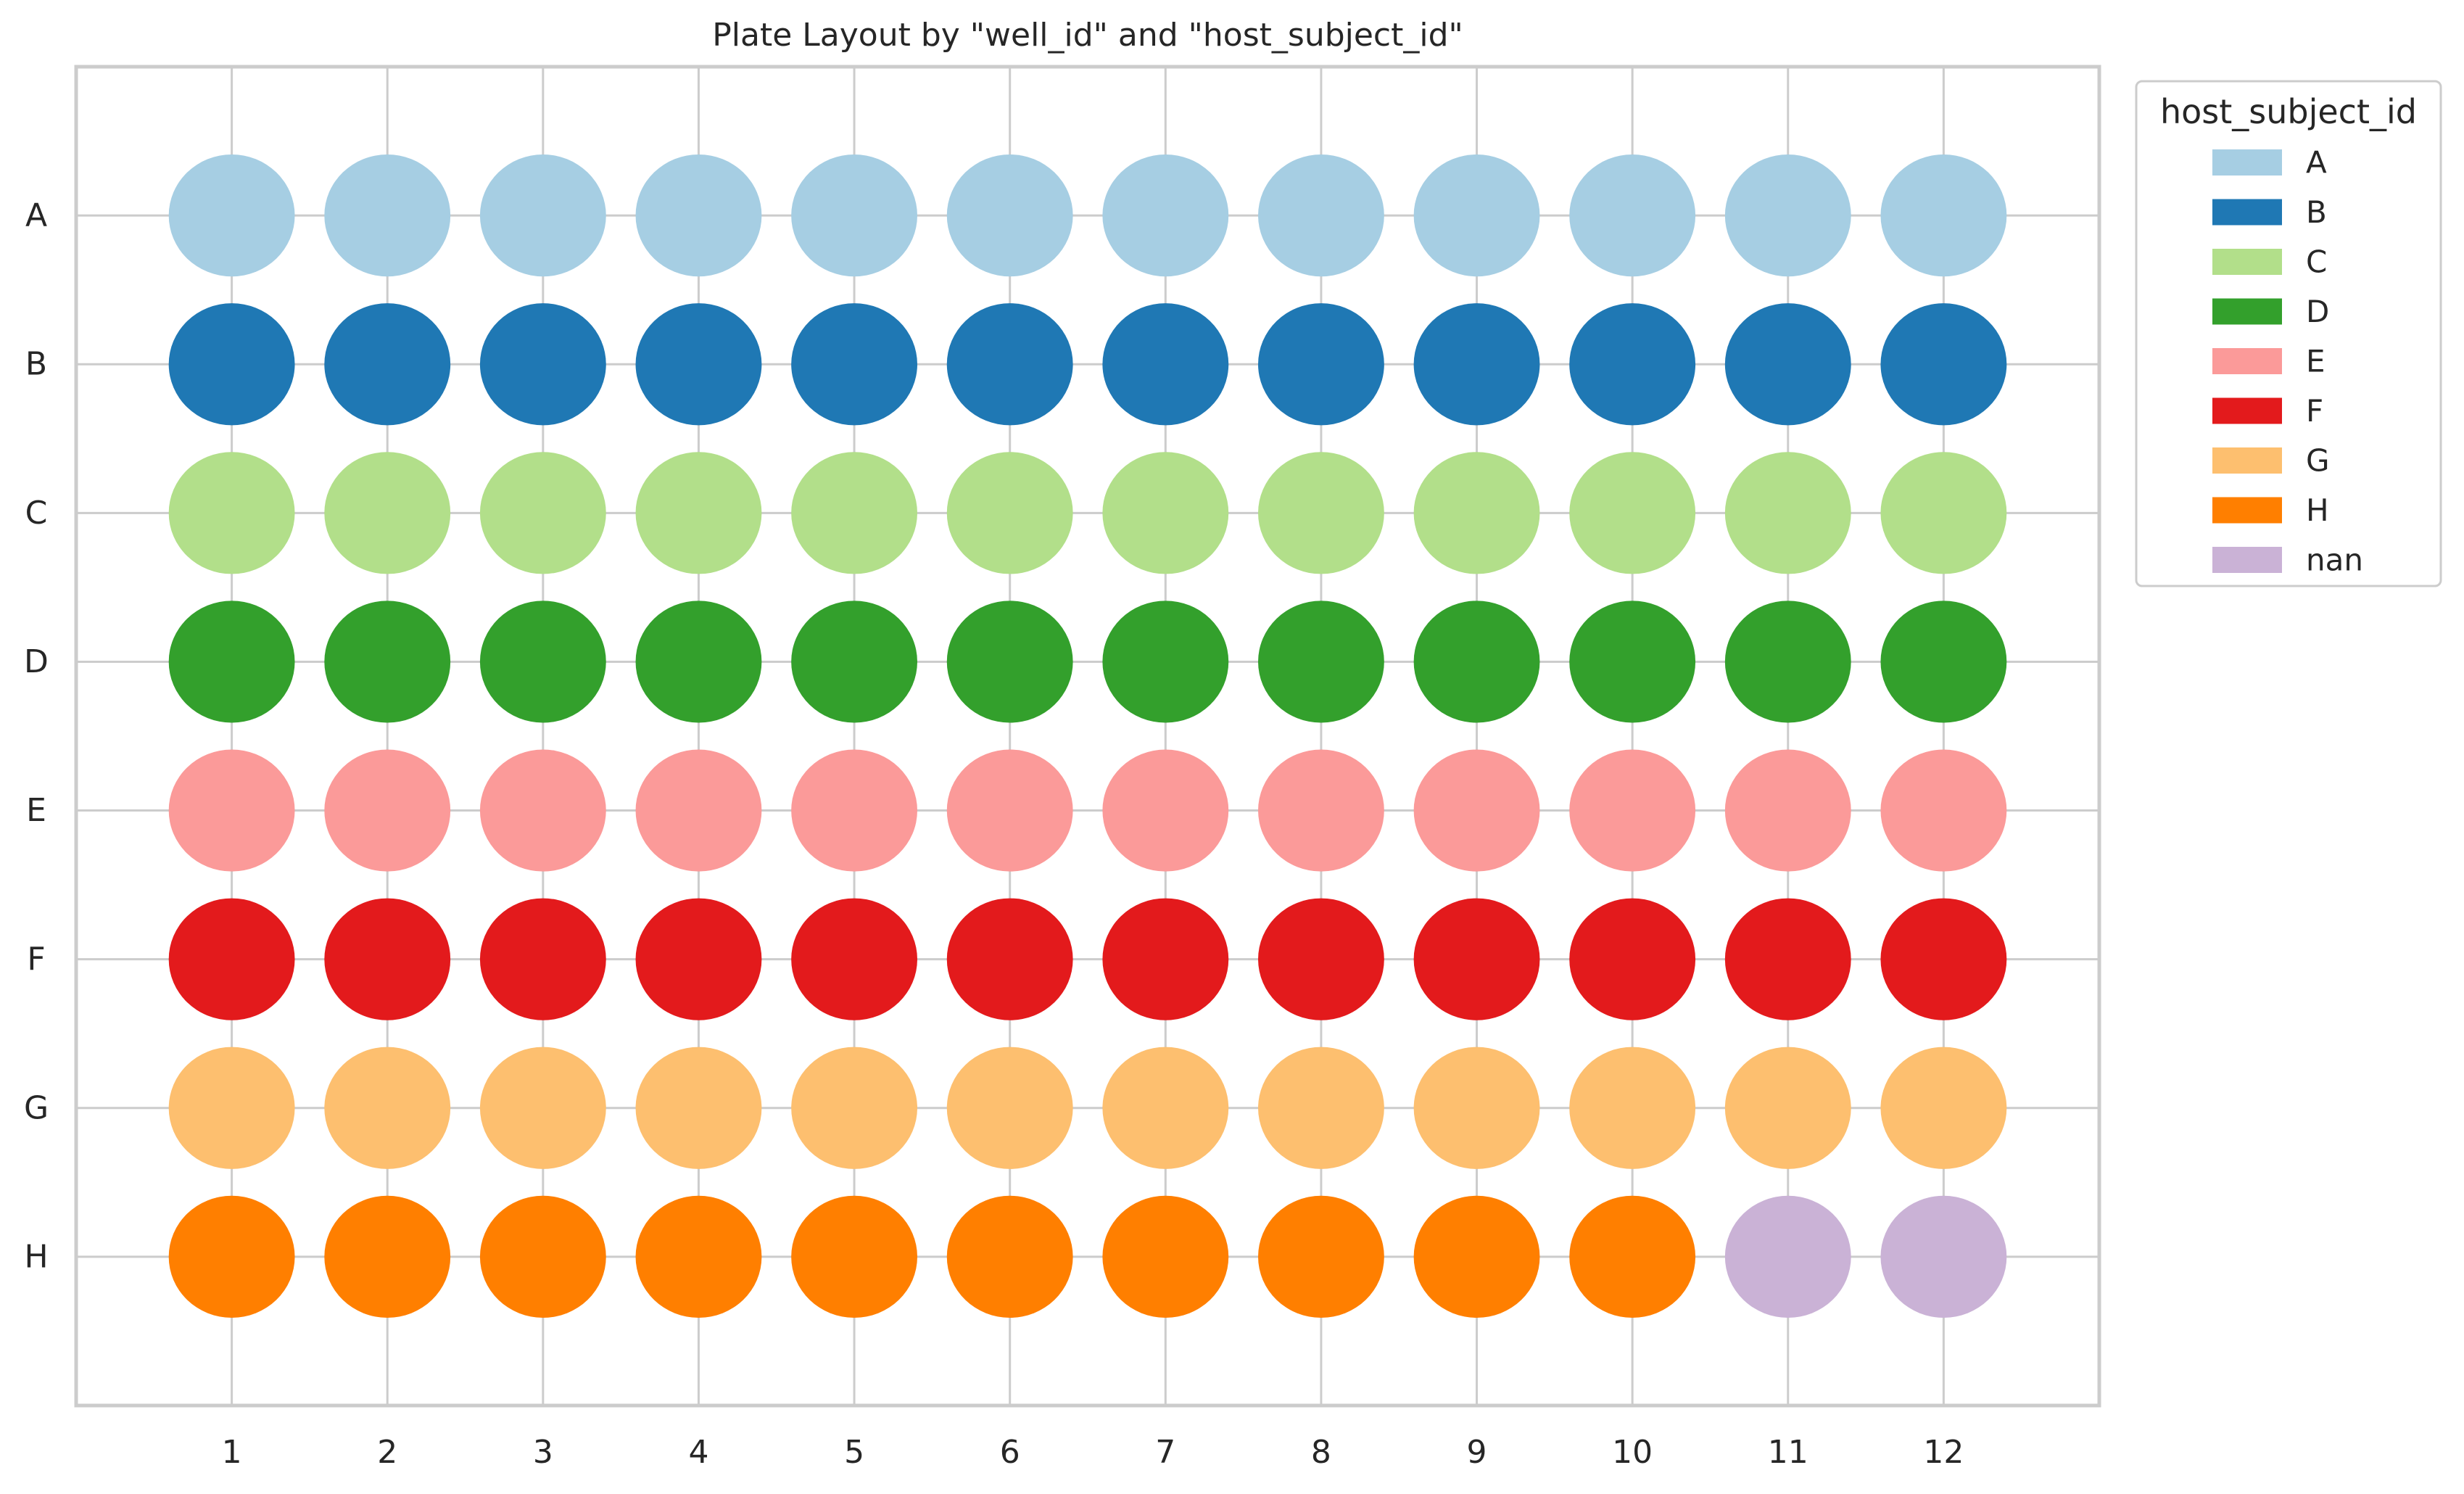  I want to click on well-E8, so click(1321, 810).